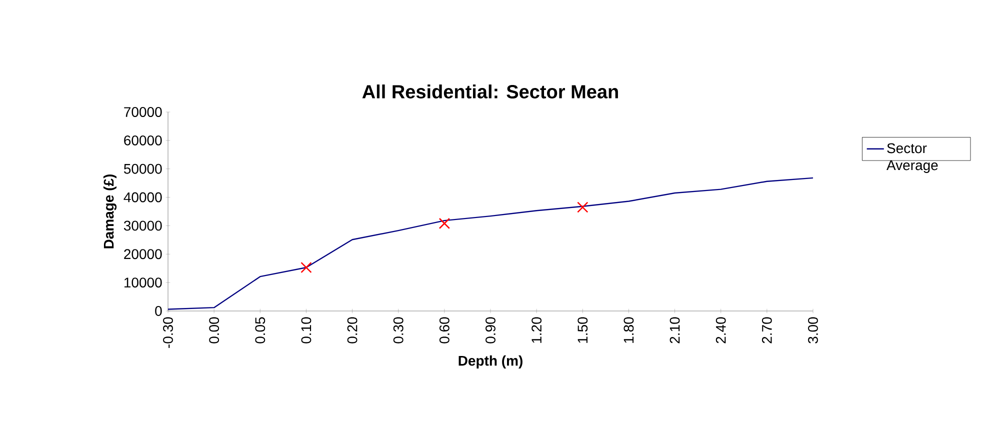 The width and height of the screenshot is (999, 446). What do you see at coordinates (214, 330) in the screenshot?
I see `x-tick-label: 0.00` at bounding box center [214, 330].